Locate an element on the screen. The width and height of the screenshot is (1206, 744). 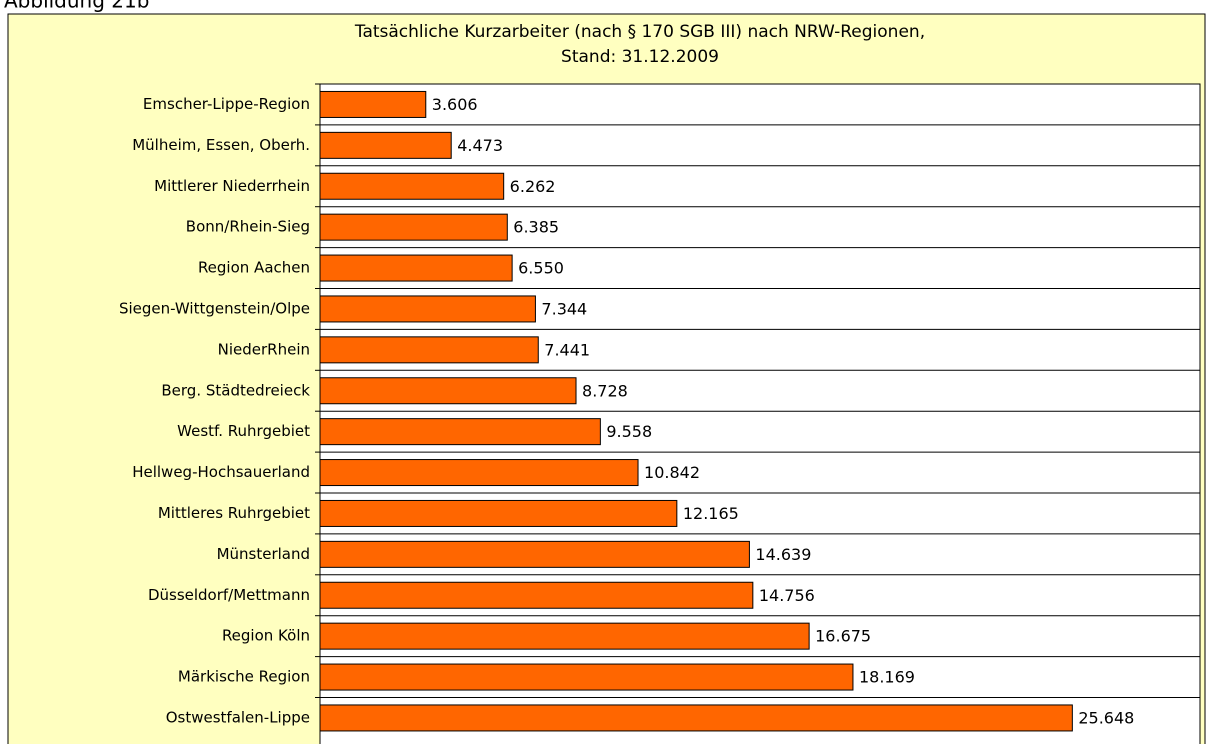
data-label: 3.606 is located at coordinates (455, 104).